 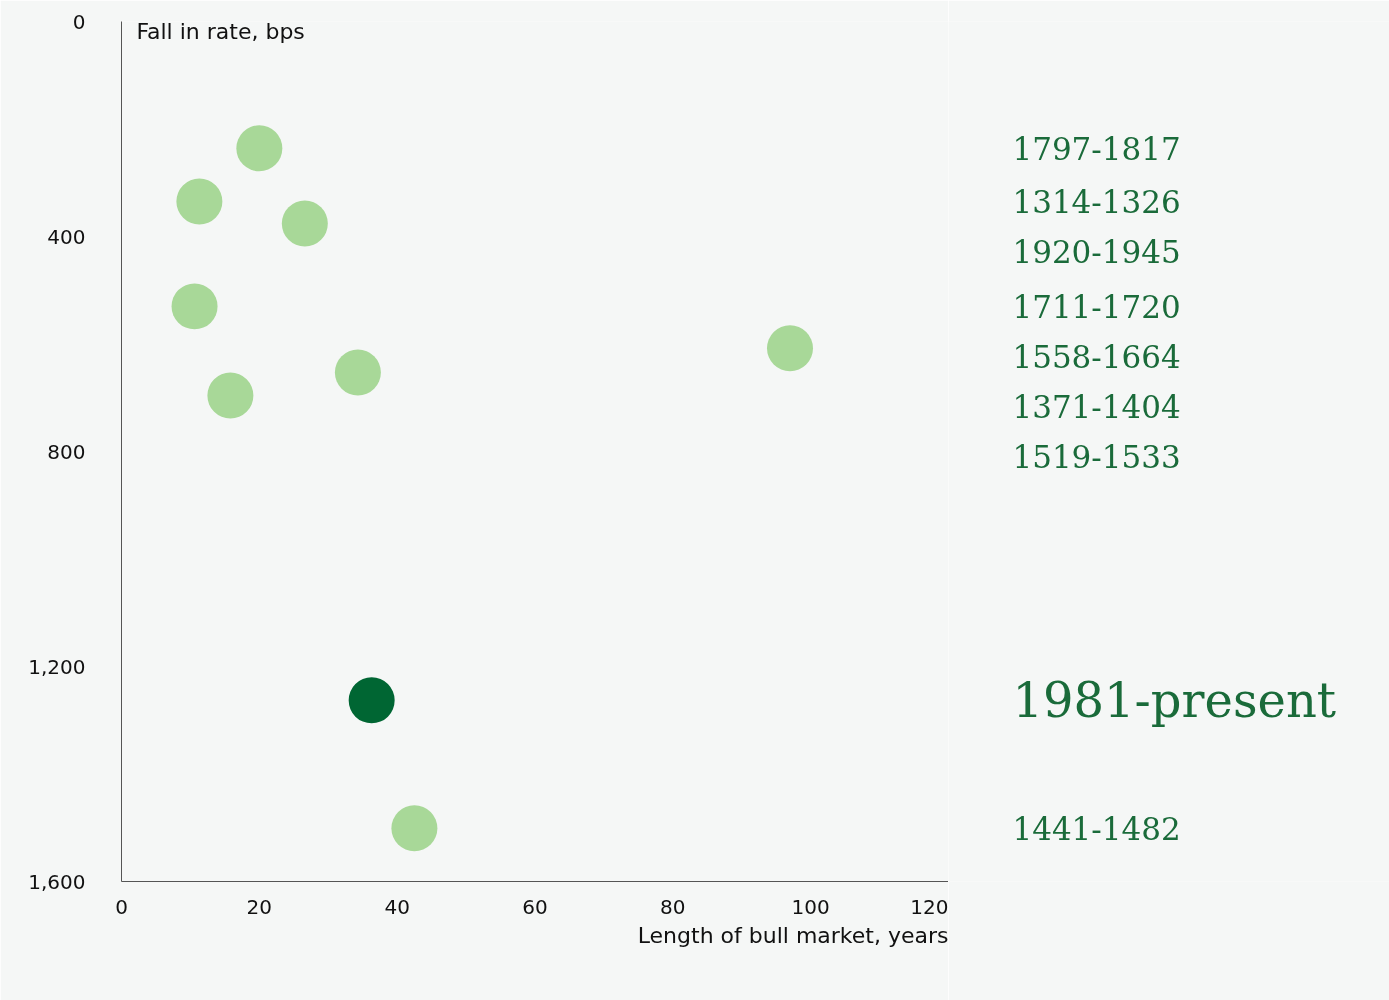 I want to click on y-tick-label: 800, so click(x=66, y=451).